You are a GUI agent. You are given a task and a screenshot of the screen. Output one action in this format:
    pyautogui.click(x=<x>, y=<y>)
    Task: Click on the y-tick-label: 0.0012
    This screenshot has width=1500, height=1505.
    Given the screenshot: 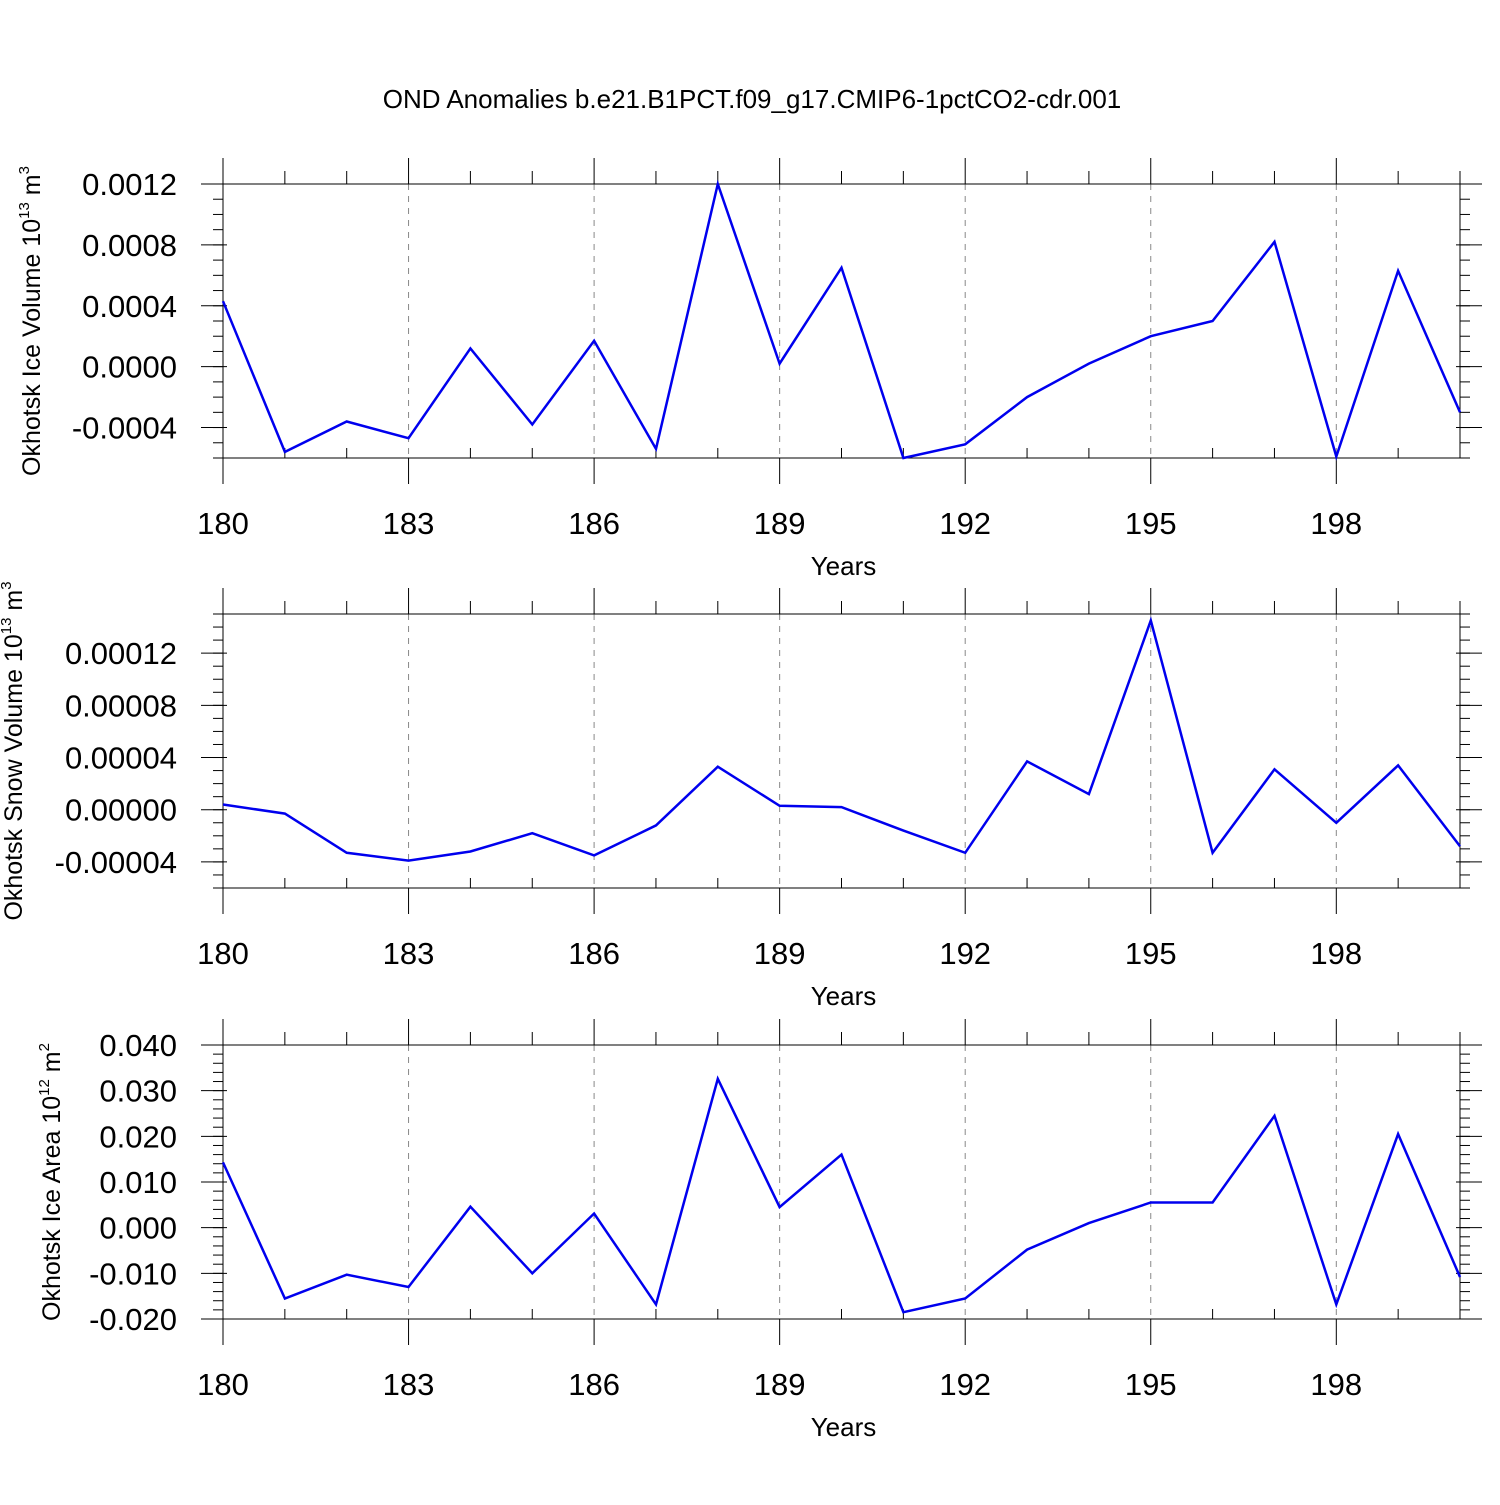 What is the action you would take?
    pyautogui.click(x=129, y=184)
    